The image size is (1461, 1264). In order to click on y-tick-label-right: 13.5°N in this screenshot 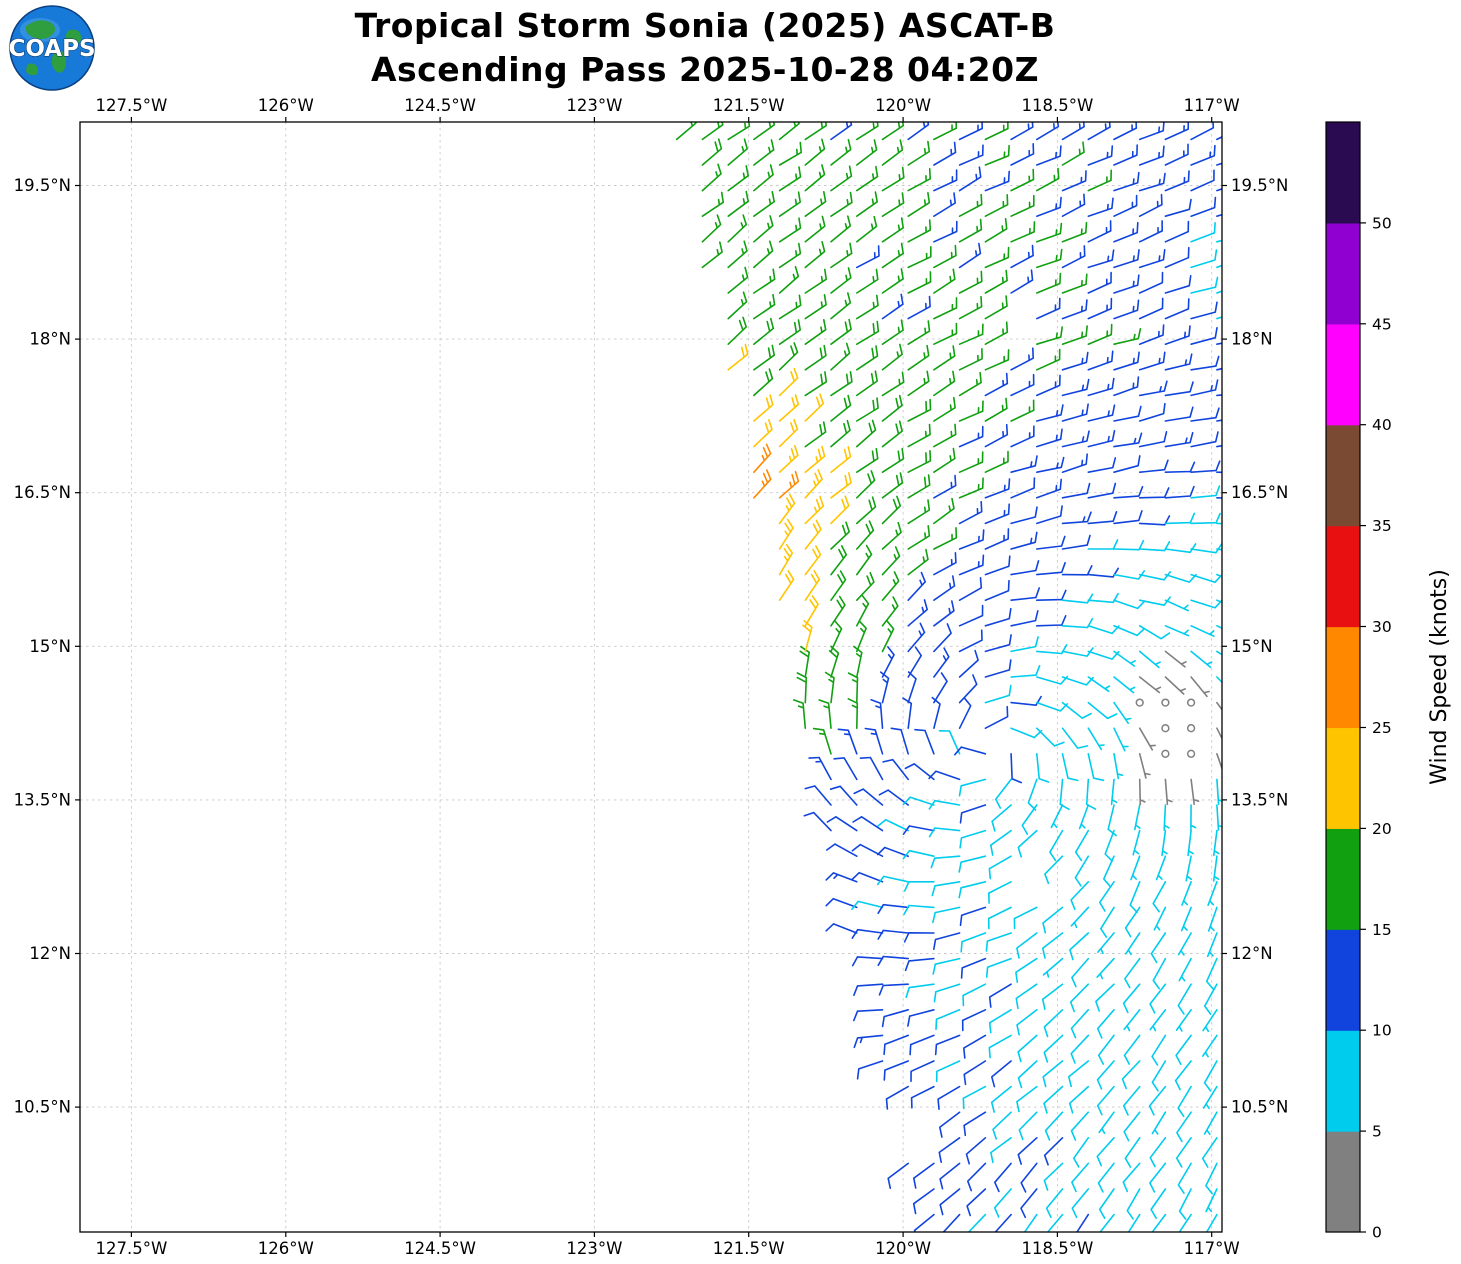, I will do `click(1259, 799)`.